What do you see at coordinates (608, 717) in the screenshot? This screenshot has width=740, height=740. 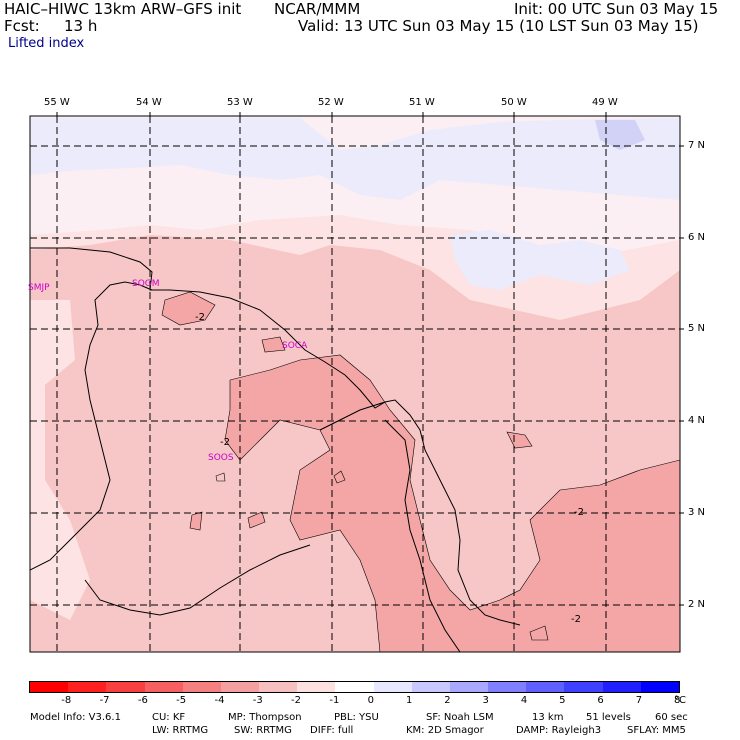 I see `footer-levels: 51 levels` at bounding box center [608, 717].